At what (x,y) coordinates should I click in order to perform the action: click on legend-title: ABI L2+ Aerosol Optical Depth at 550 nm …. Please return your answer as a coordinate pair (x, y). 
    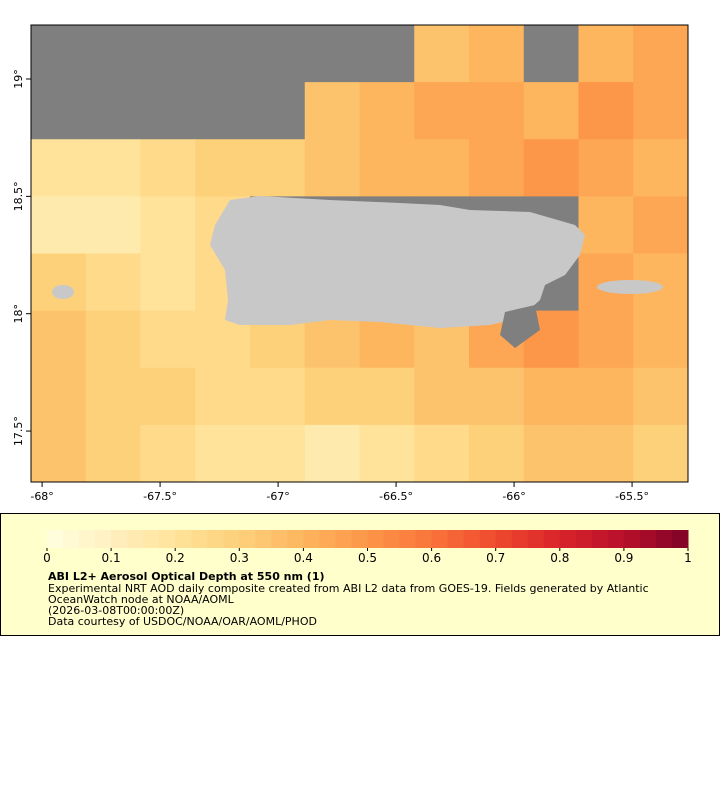
    Looking at the image, I should click on (186, 576).